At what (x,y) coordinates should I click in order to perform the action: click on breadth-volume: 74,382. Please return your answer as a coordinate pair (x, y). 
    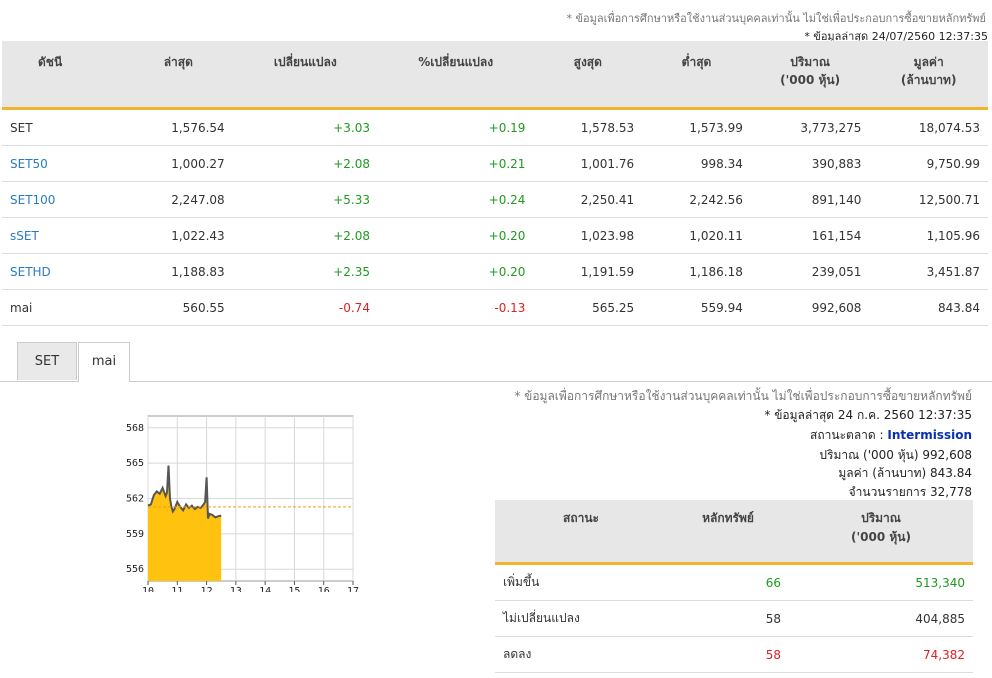
    Looking at the image, I should click on (881, 654).